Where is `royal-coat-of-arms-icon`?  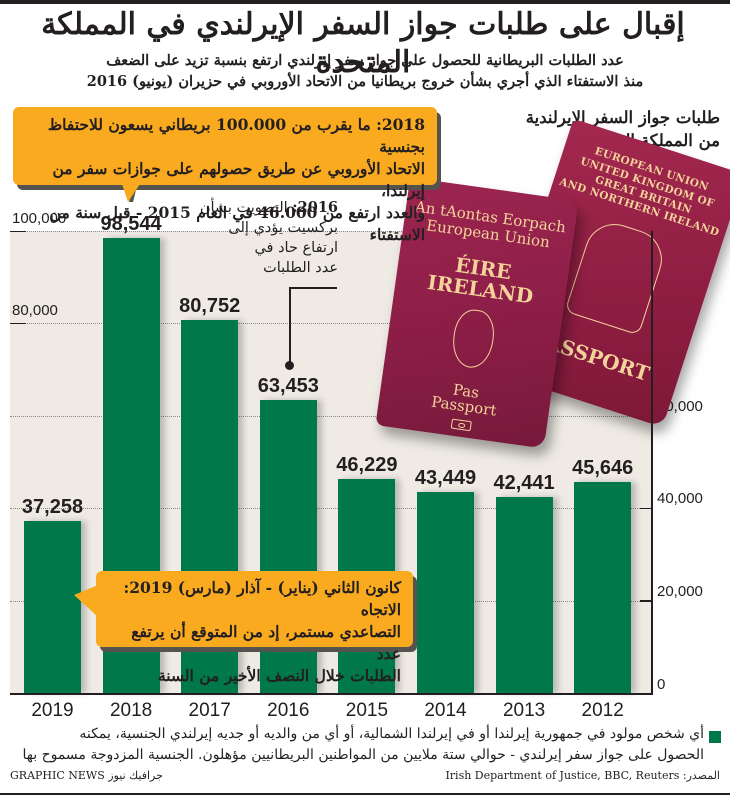 royal-coat-of-arms-icon is located at coordinates (617, 276).